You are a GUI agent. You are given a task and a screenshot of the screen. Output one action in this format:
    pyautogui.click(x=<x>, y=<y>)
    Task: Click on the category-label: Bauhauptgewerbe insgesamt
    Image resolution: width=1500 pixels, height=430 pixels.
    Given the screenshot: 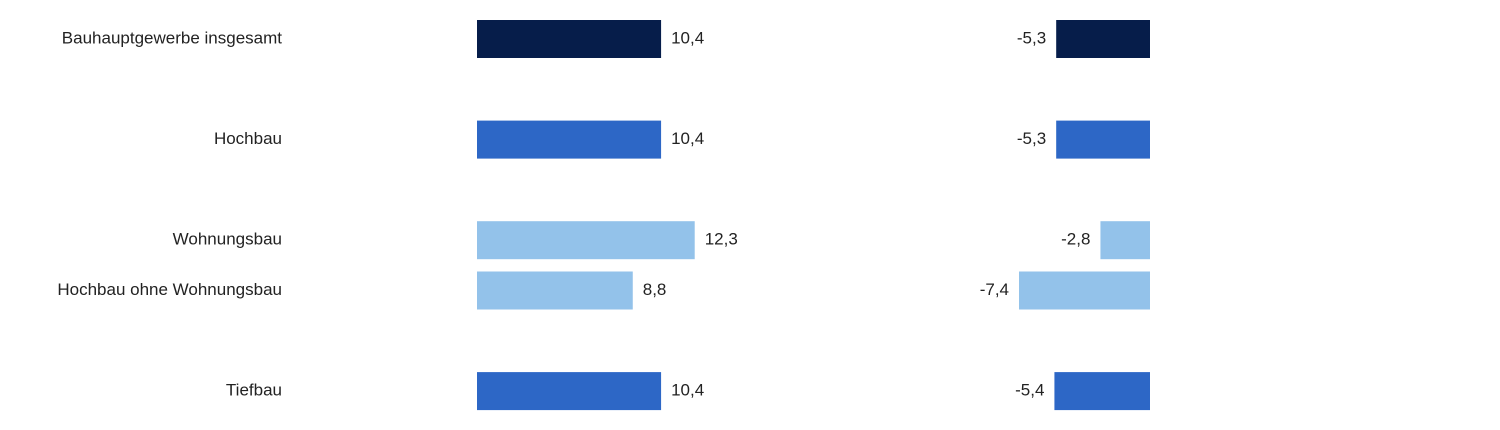 What is the action you would take?
    pyautogui.click(x=172, y=37)
    